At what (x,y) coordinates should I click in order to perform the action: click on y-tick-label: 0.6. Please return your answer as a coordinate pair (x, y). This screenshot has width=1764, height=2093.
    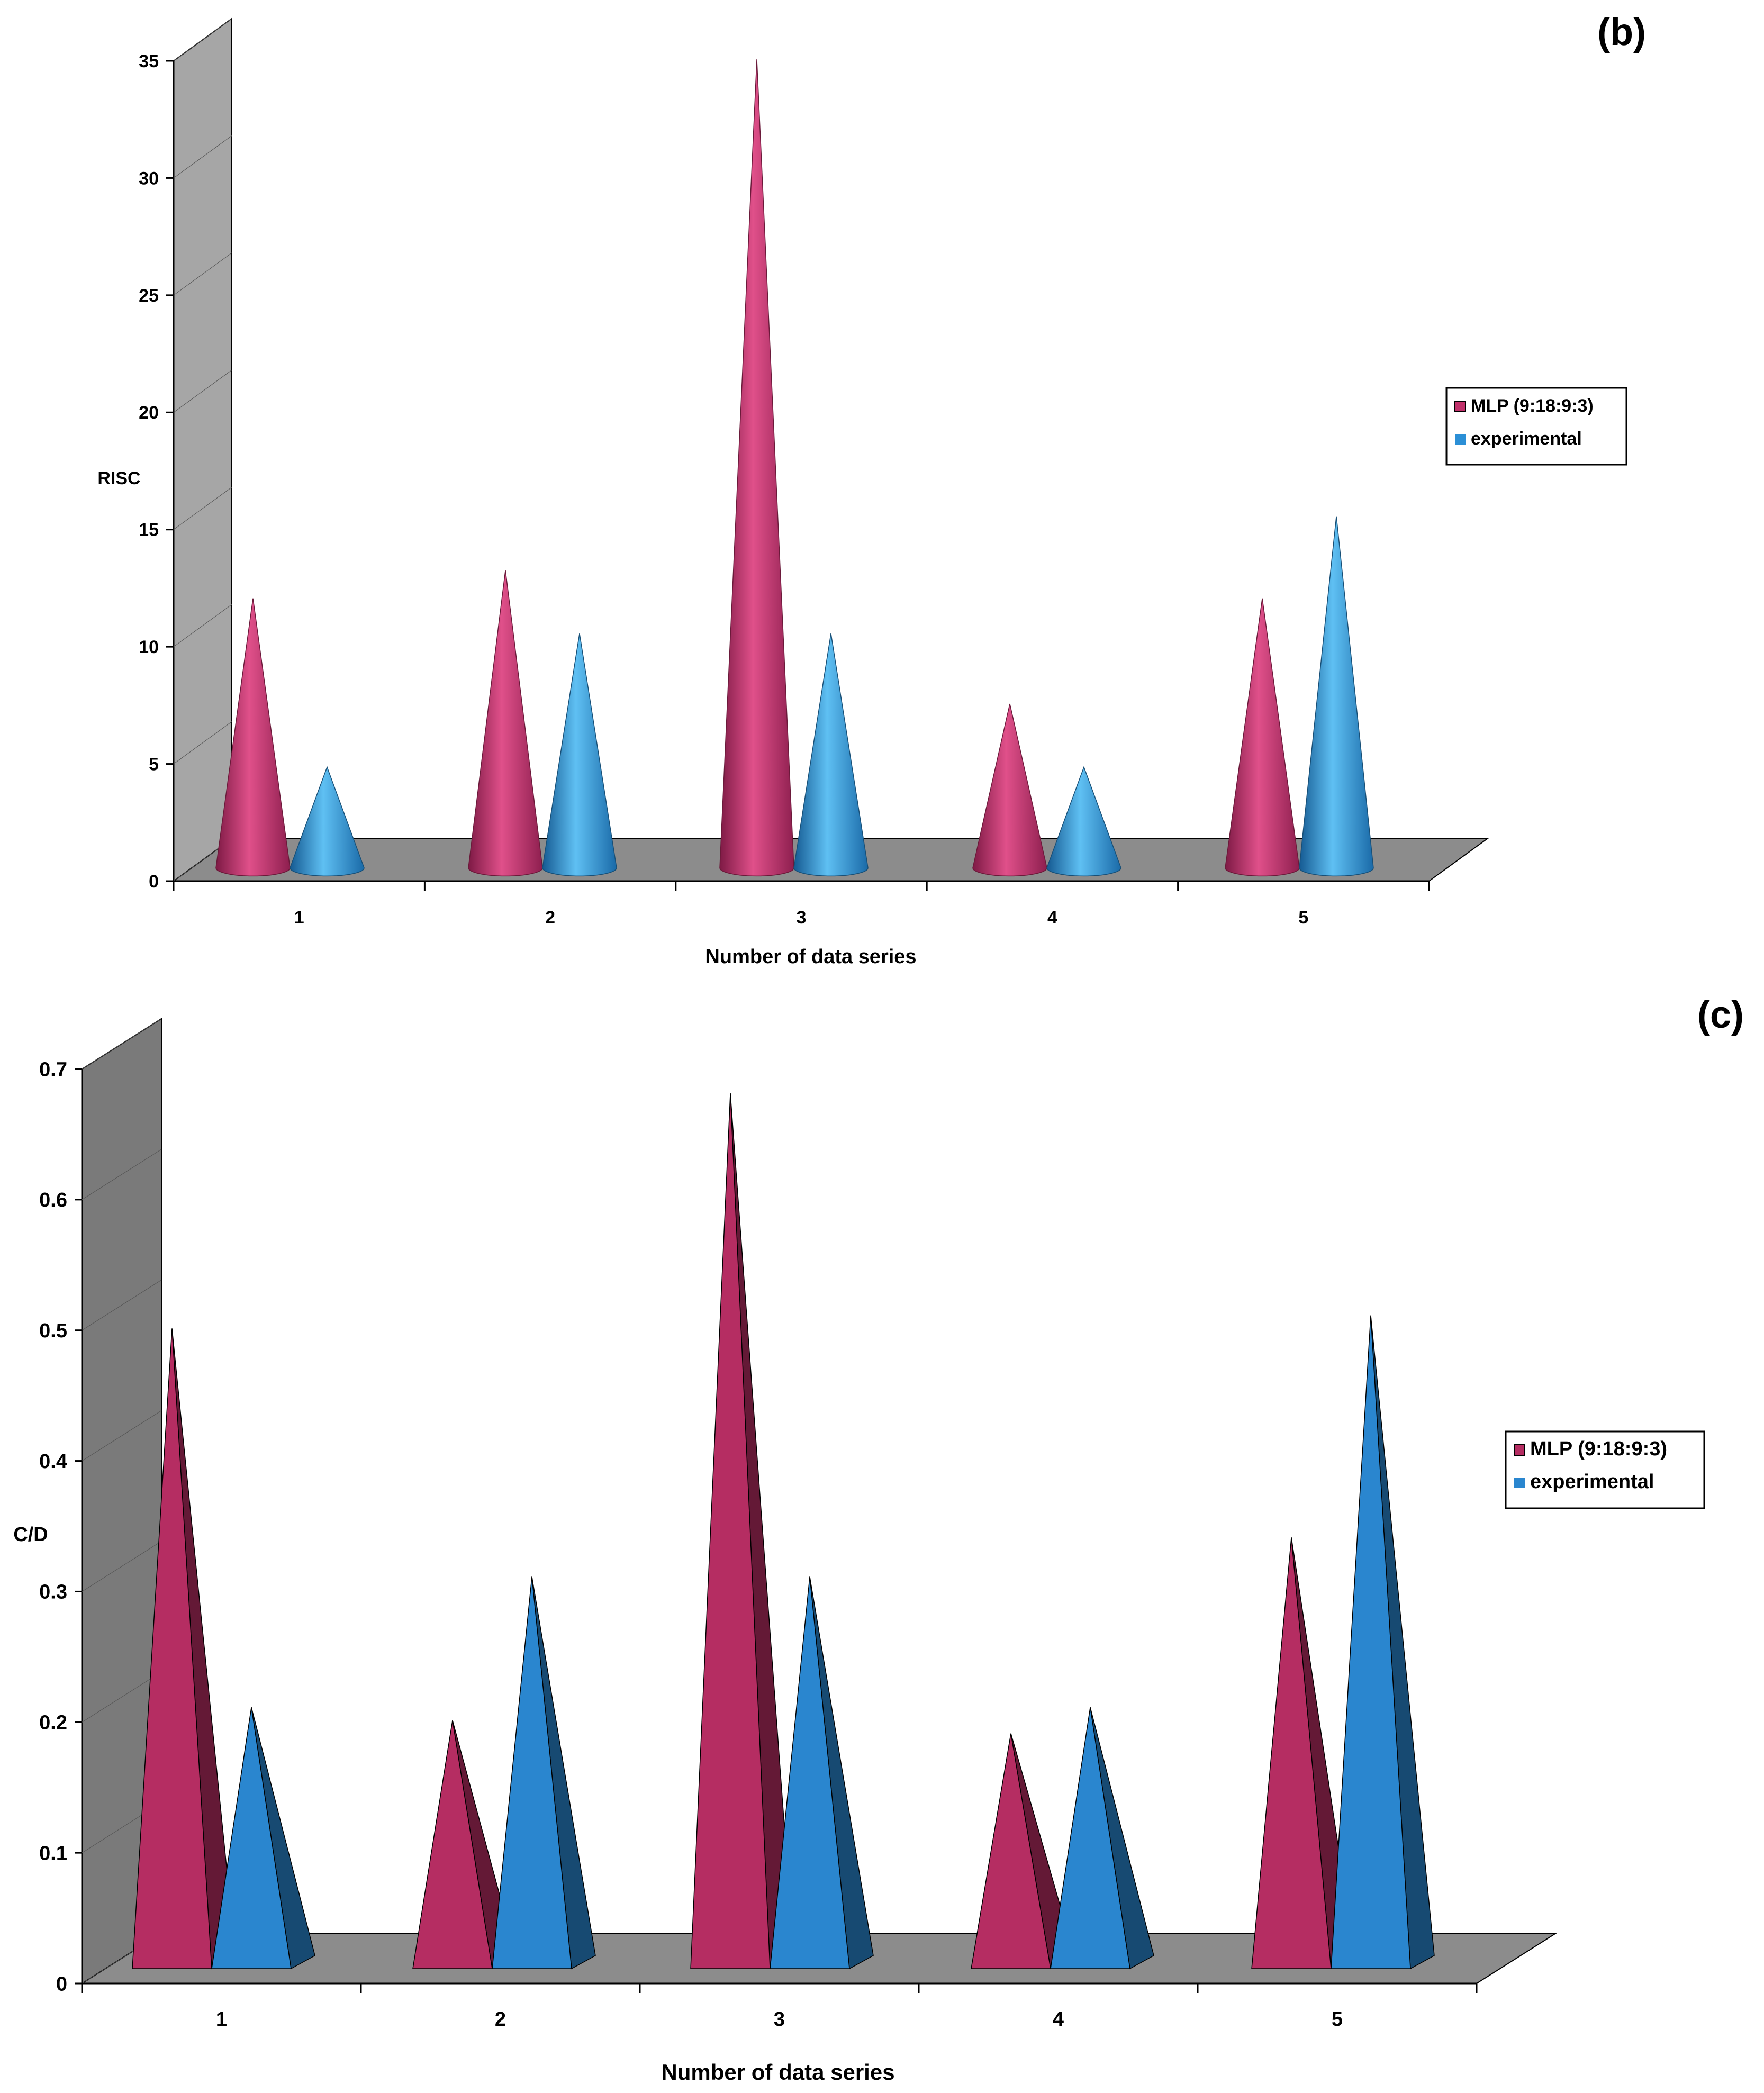
    Looking at the image, I should click on (53, 1200).